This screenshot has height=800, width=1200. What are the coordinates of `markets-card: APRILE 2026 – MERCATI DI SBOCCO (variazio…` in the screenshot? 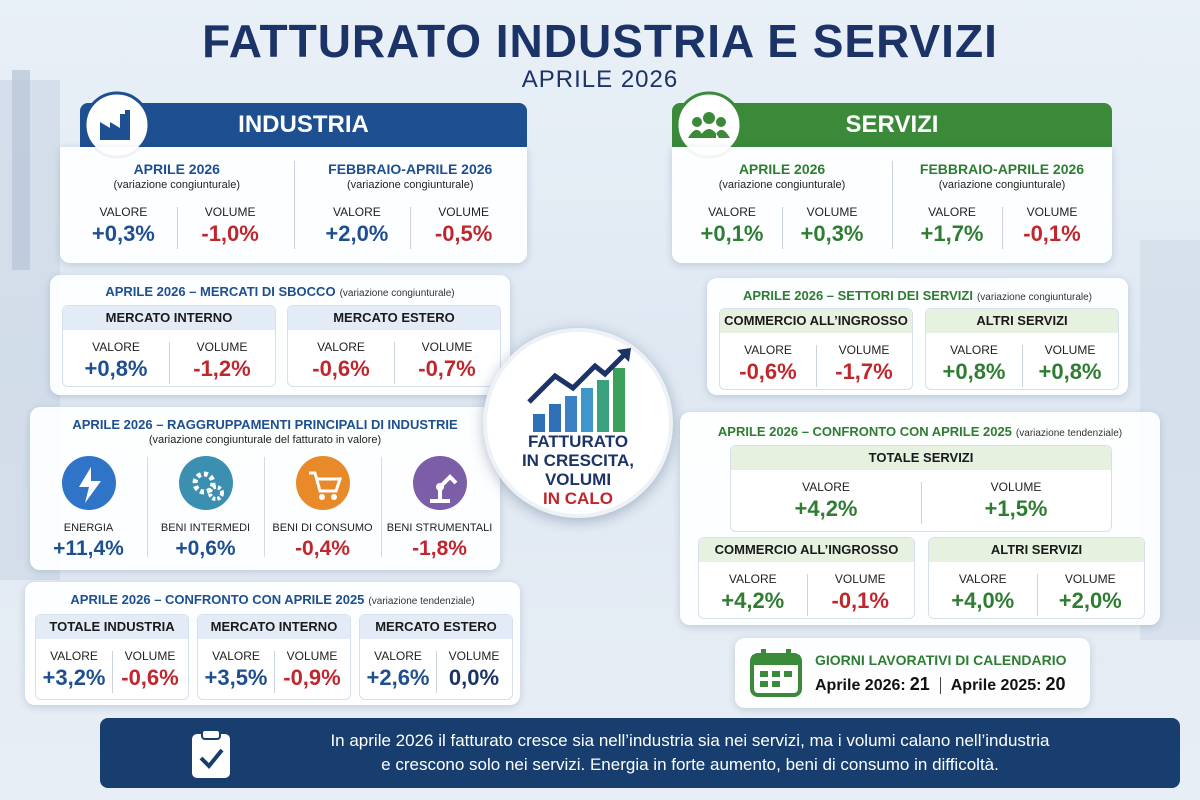 It's located at (280, 335).